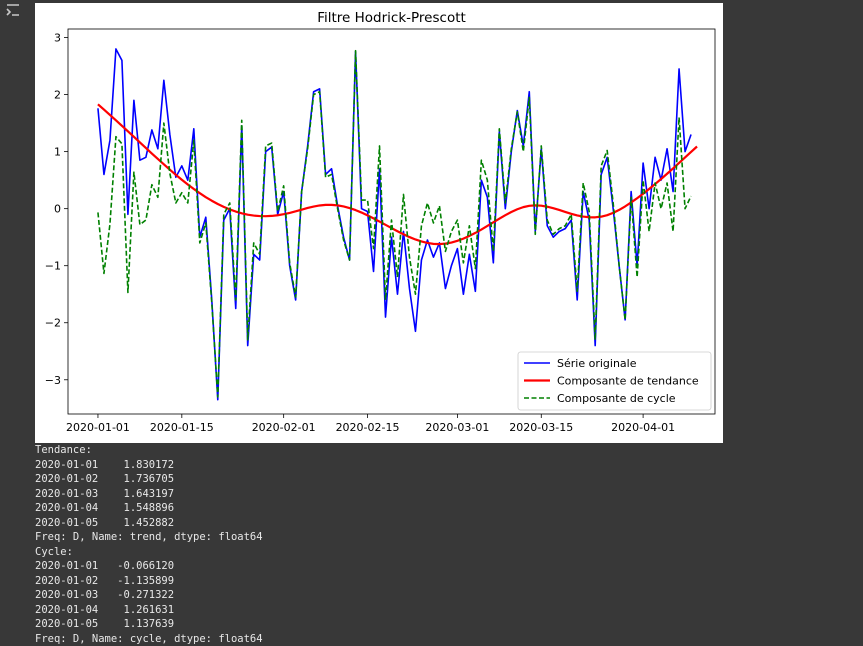 Image resolution: width=863 pixels, height=646 pixels. I want to click on chart-title: Filtre Hodrick-Prescott, so click(391, 18).